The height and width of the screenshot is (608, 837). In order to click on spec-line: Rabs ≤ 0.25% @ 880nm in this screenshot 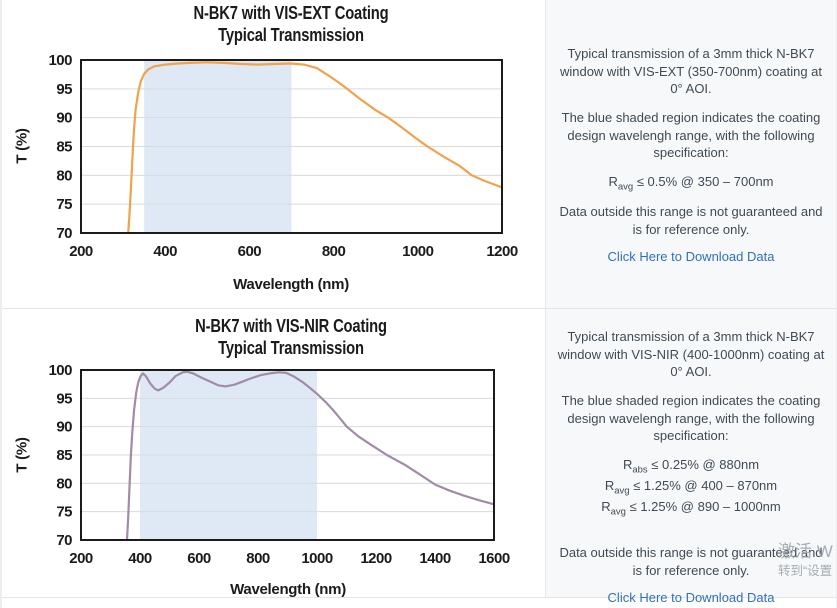, I will do `click(691, 466)`.